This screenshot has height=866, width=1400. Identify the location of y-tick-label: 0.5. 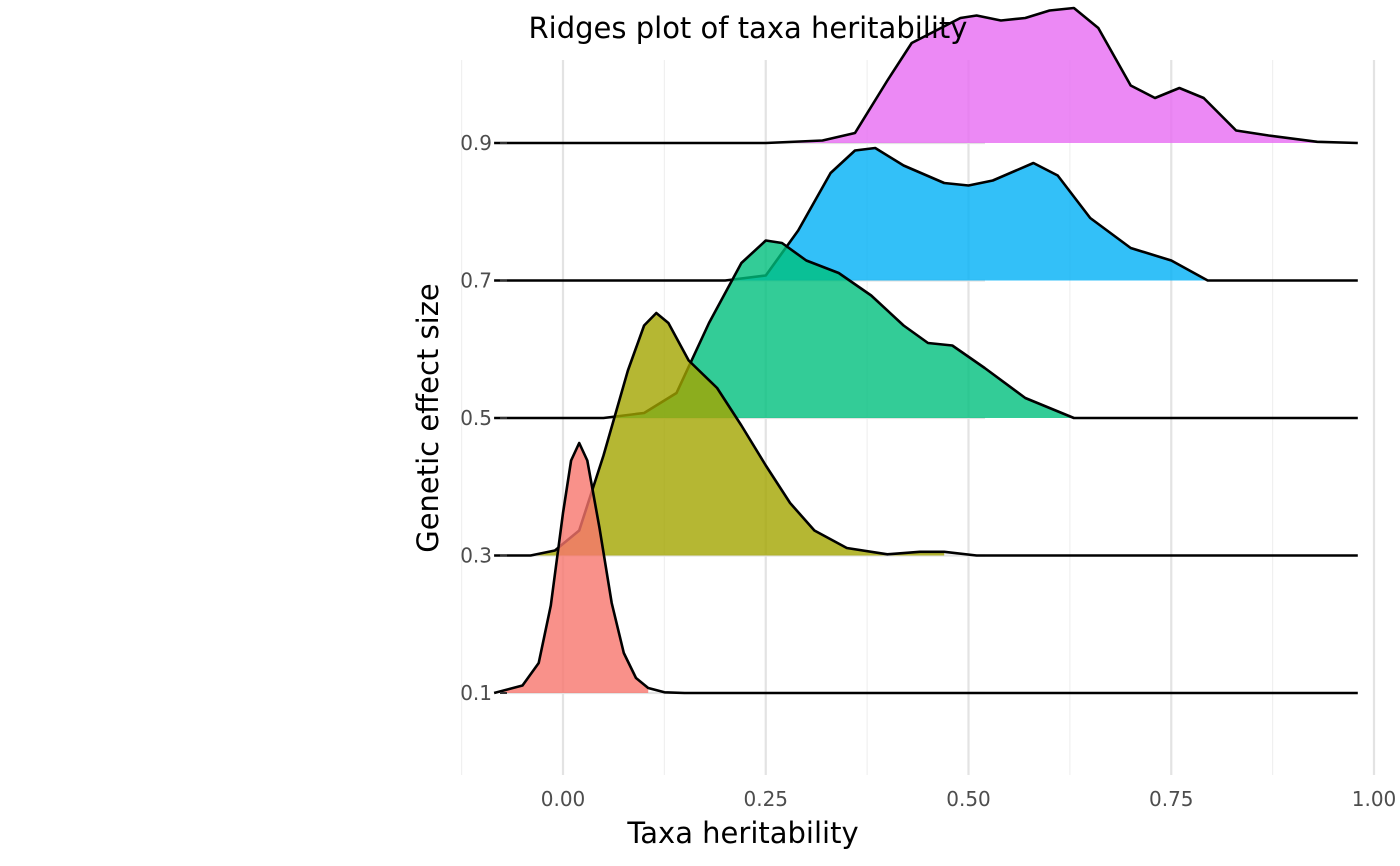
(476, 418).